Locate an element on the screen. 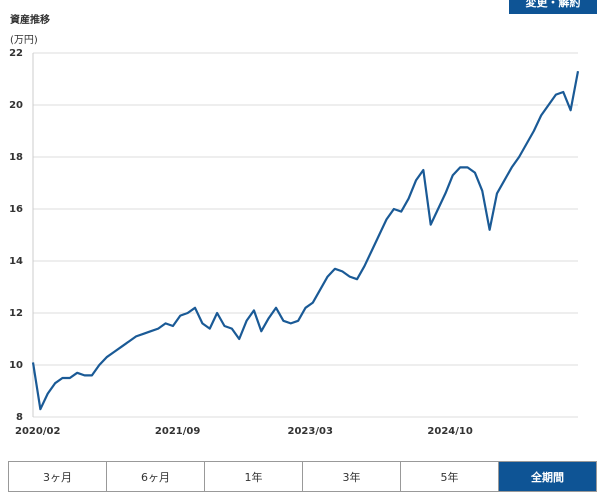 The image size is (605, 498). chart-title: 資産推移 is located at coordinates (30, 19).